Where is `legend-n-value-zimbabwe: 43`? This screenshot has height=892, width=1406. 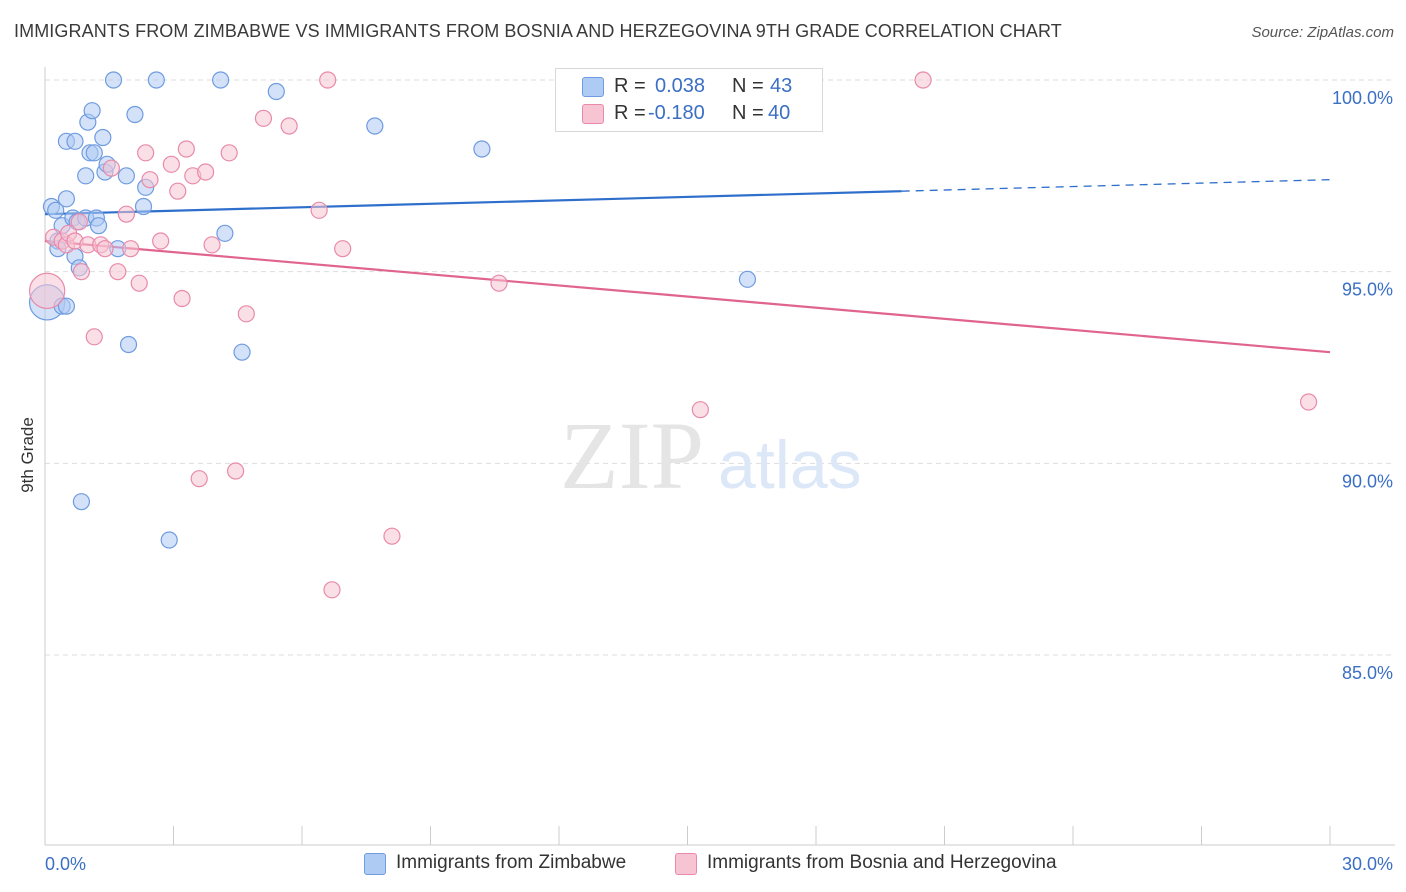 legend-n-value-zimbabwe: 43 is located at coordinates (781, 86).